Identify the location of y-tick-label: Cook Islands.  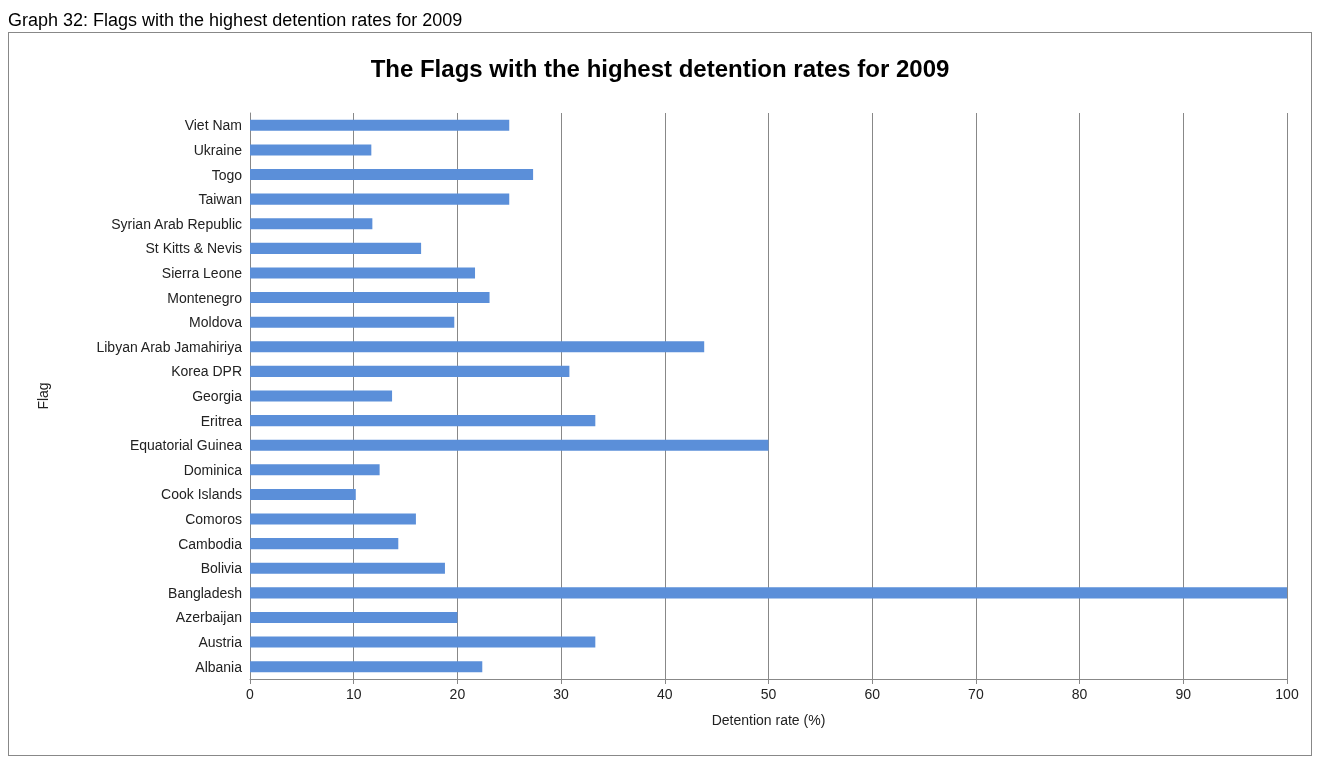
(201, 494).